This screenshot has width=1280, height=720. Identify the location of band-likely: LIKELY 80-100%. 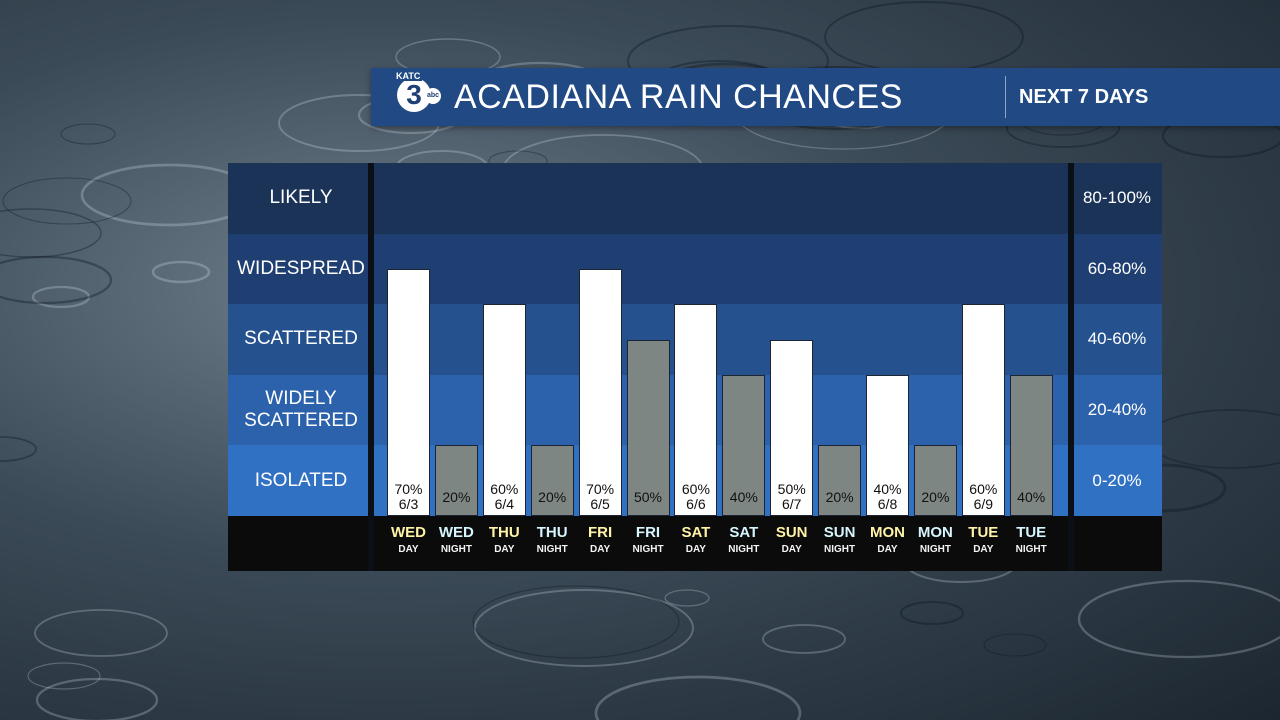
(695, 198).